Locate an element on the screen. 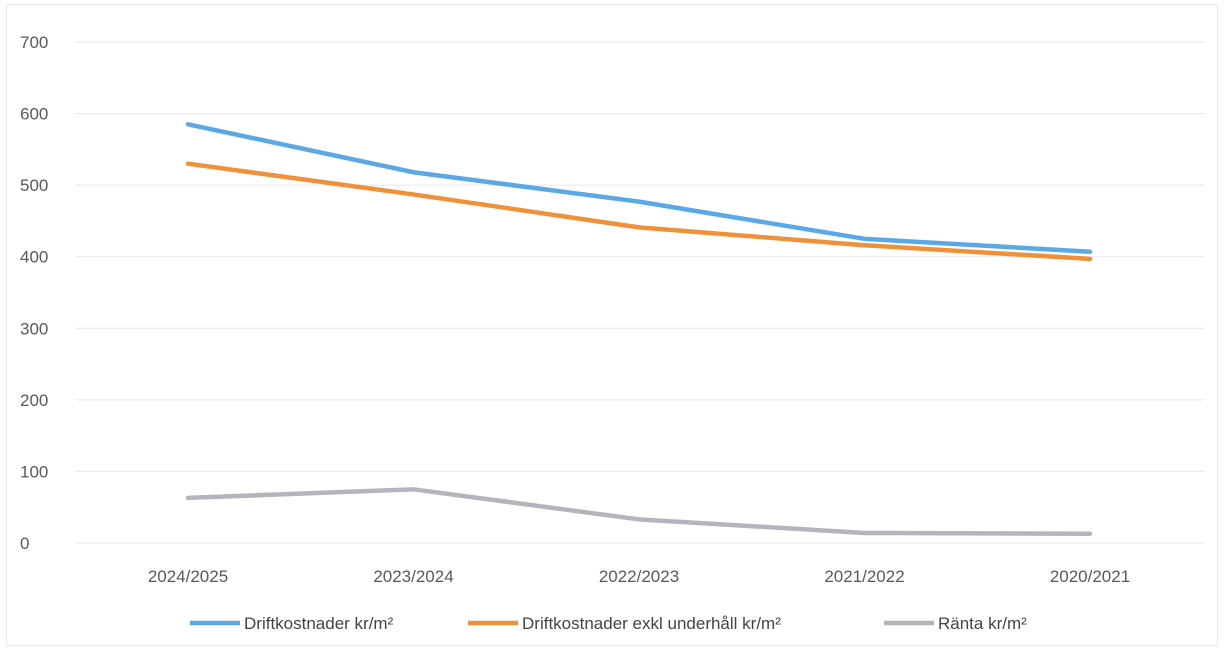 The height and width of the screenshot is (652, 1225). y-tick-label: 300 is located at coordinates (34, 328).